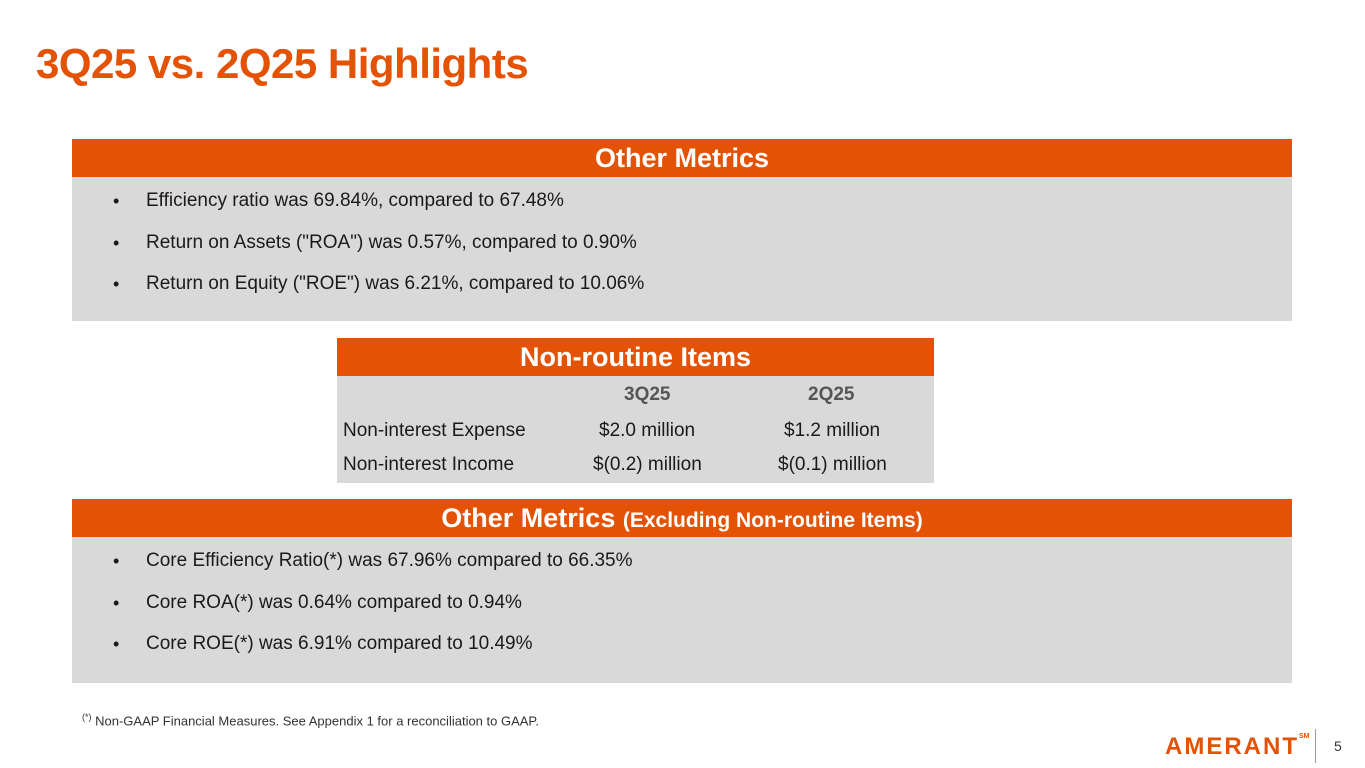  Describe the element at coordinates (1232, 746) in the screenshot. I see `logo-text: AMERANT` at that location.